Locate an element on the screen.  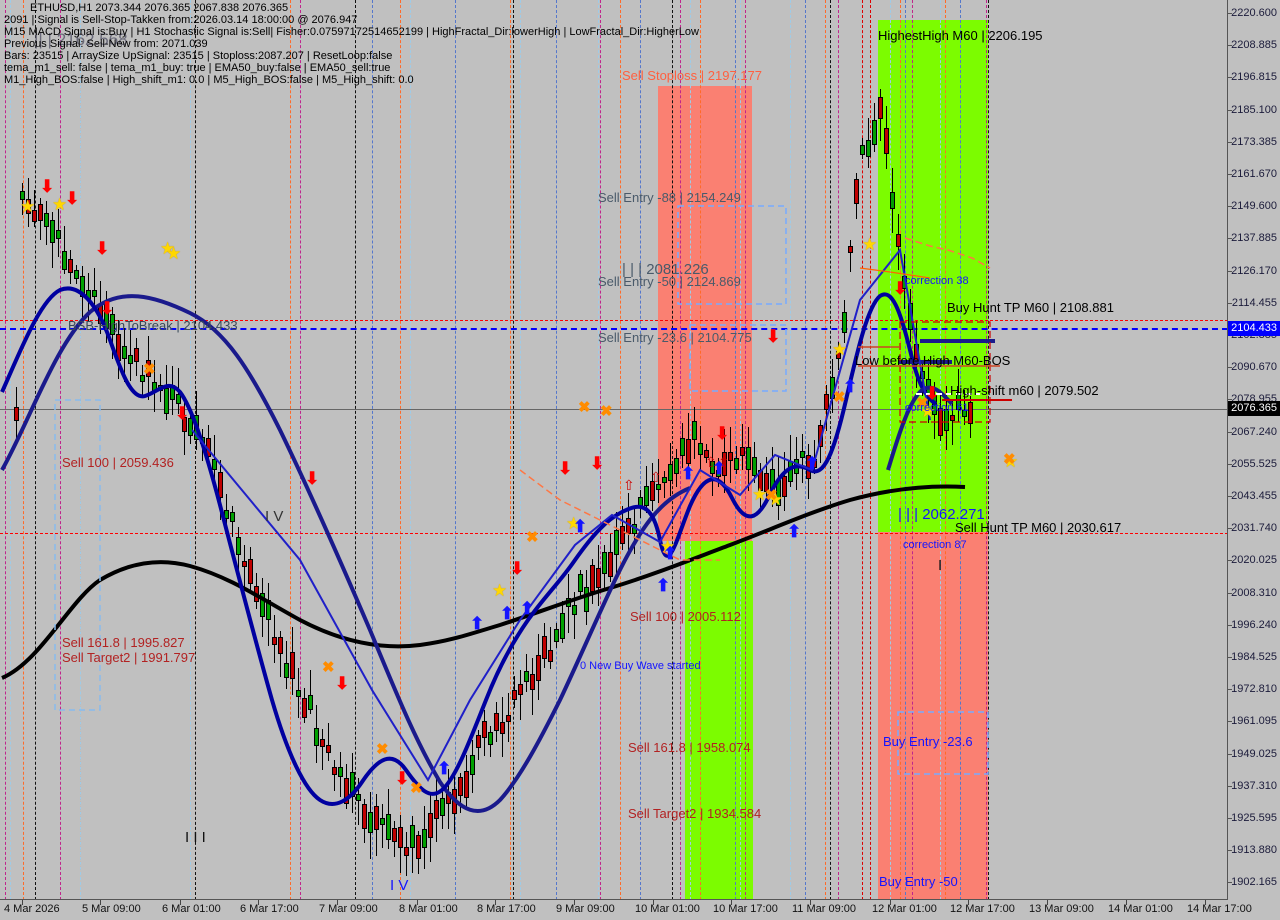
y-tick-label: 1984.525 is located at coordinates (1254, 657).